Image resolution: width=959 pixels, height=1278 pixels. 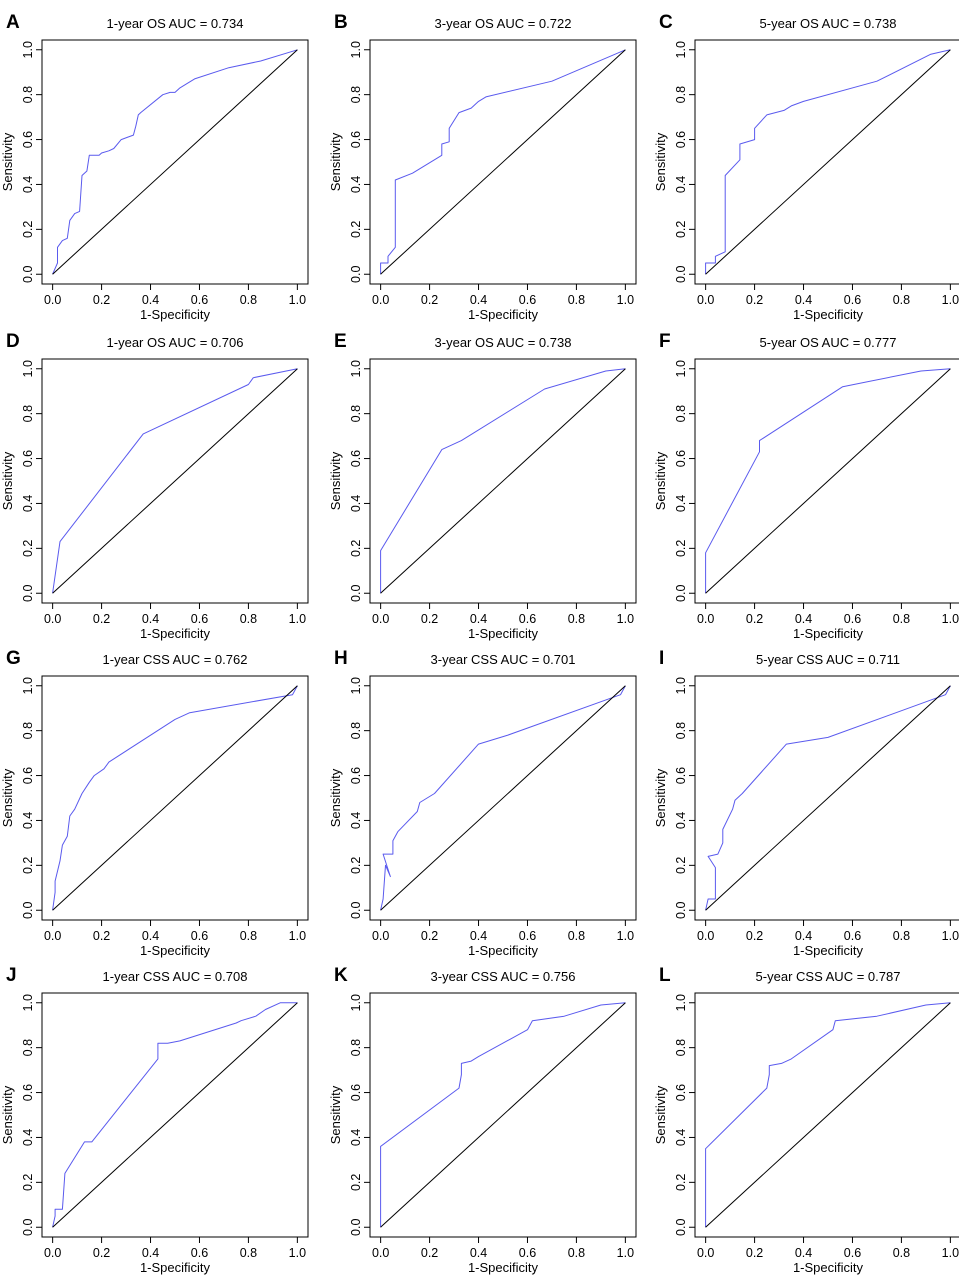 What do you see at coordinates (665, 975) in the screenshot?
I see `panel-letter-l: L` at bounding box center [665, 975].